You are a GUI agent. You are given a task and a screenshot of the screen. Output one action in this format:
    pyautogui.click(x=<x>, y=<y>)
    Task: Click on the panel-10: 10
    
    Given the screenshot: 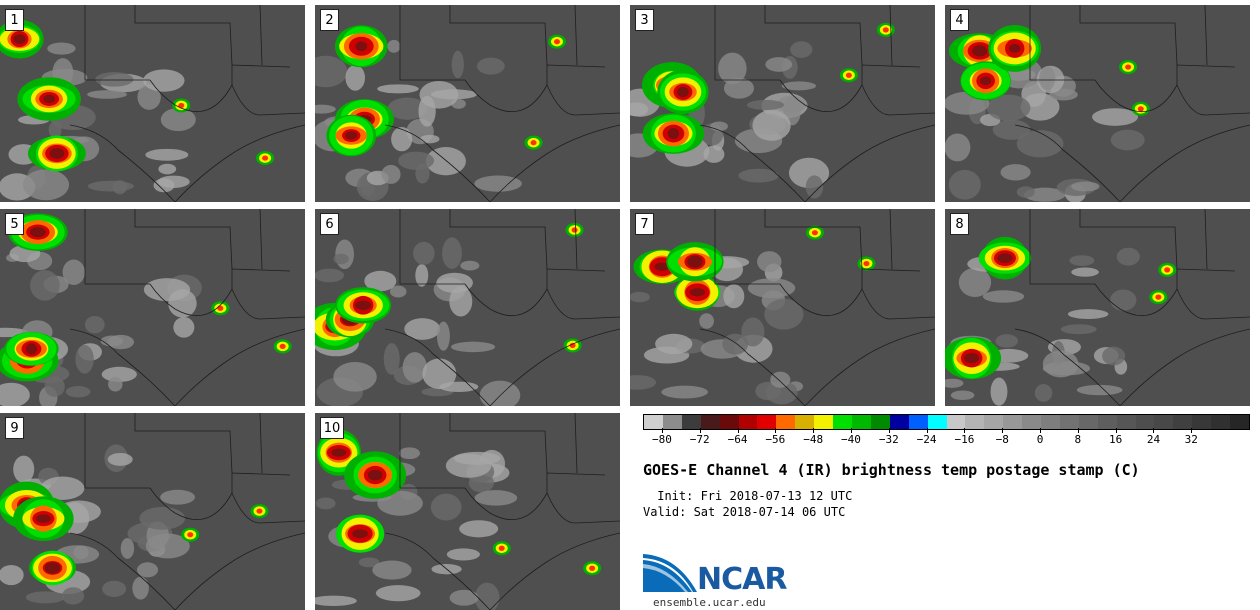 What is the action you would take?
    pyautogui.click(x=467, y=511)
    